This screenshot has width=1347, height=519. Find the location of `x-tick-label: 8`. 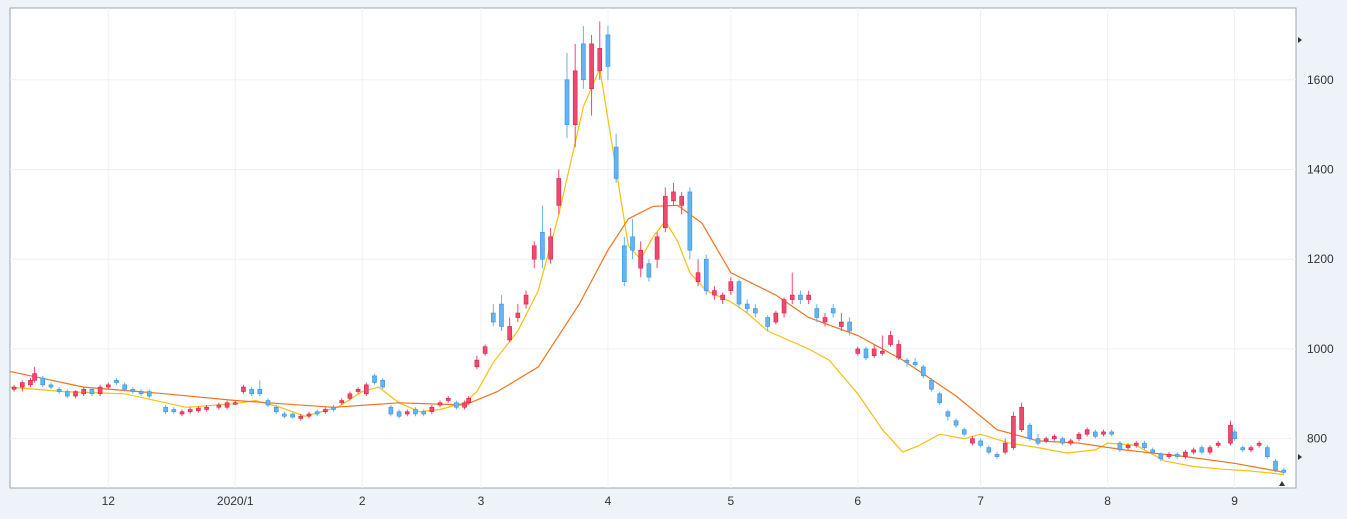

x-tick-label: 8 is located at coordinates (1107, 501).